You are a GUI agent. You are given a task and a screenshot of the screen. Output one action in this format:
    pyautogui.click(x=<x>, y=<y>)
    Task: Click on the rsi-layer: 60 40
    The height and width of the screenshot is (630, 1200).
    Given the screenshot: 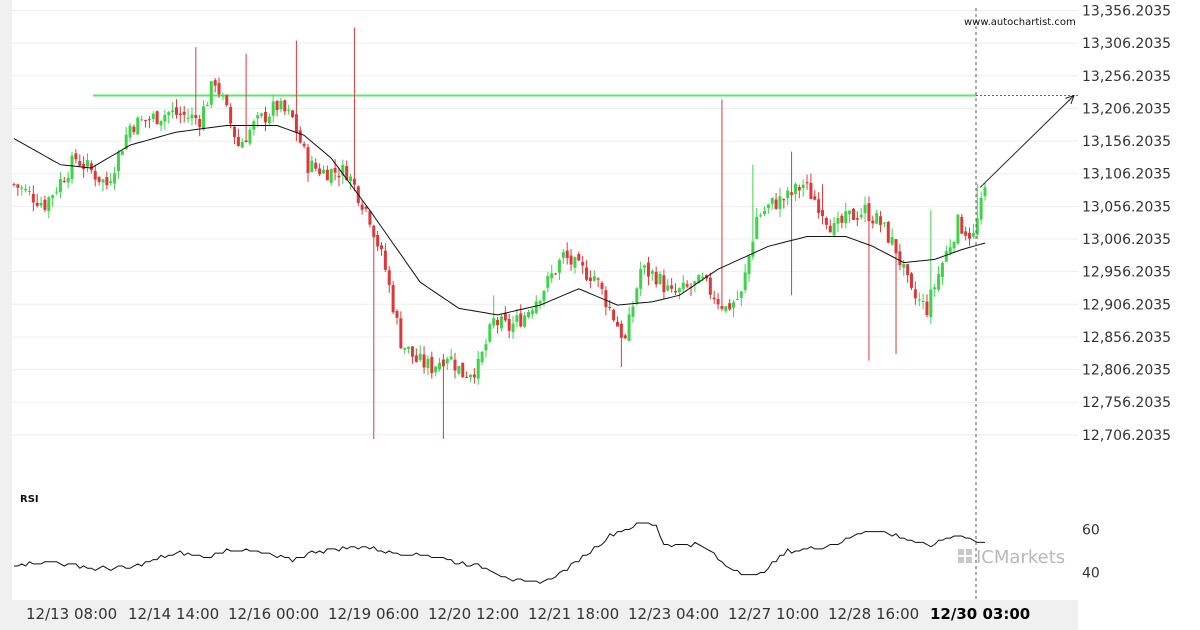 What is the action you would take?
    pyautogui.click(x=557, y=553)
    